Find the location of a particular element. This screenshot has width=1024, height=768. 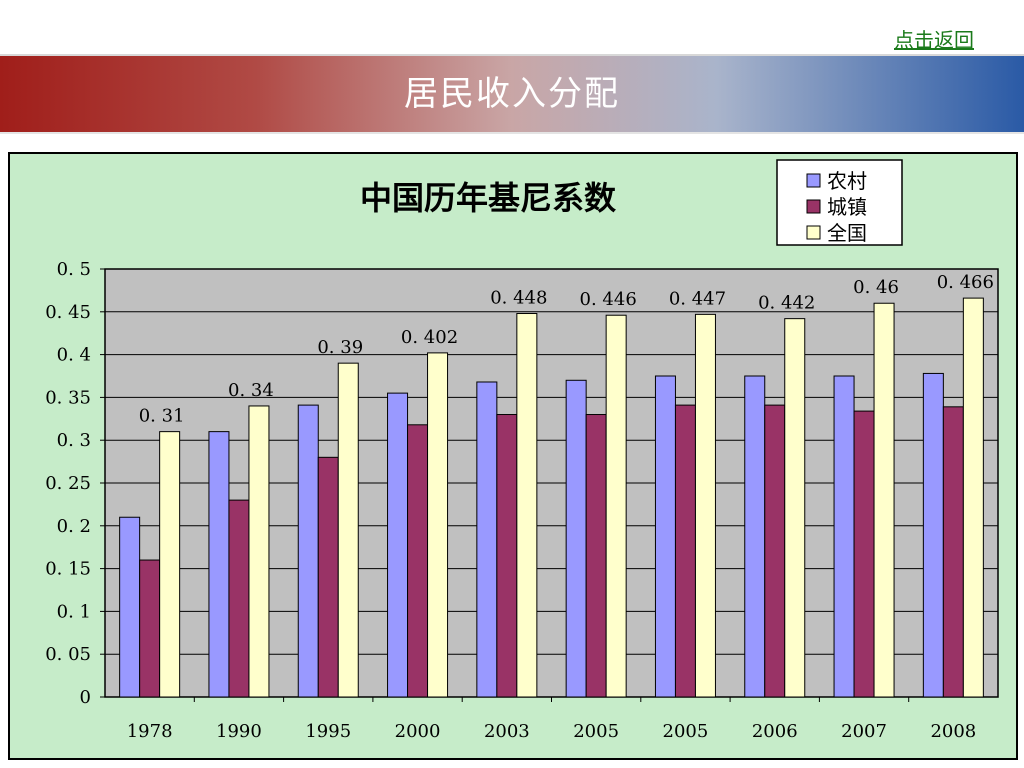

page-title: 居民收入分配 is located at coordinates (512, 94).